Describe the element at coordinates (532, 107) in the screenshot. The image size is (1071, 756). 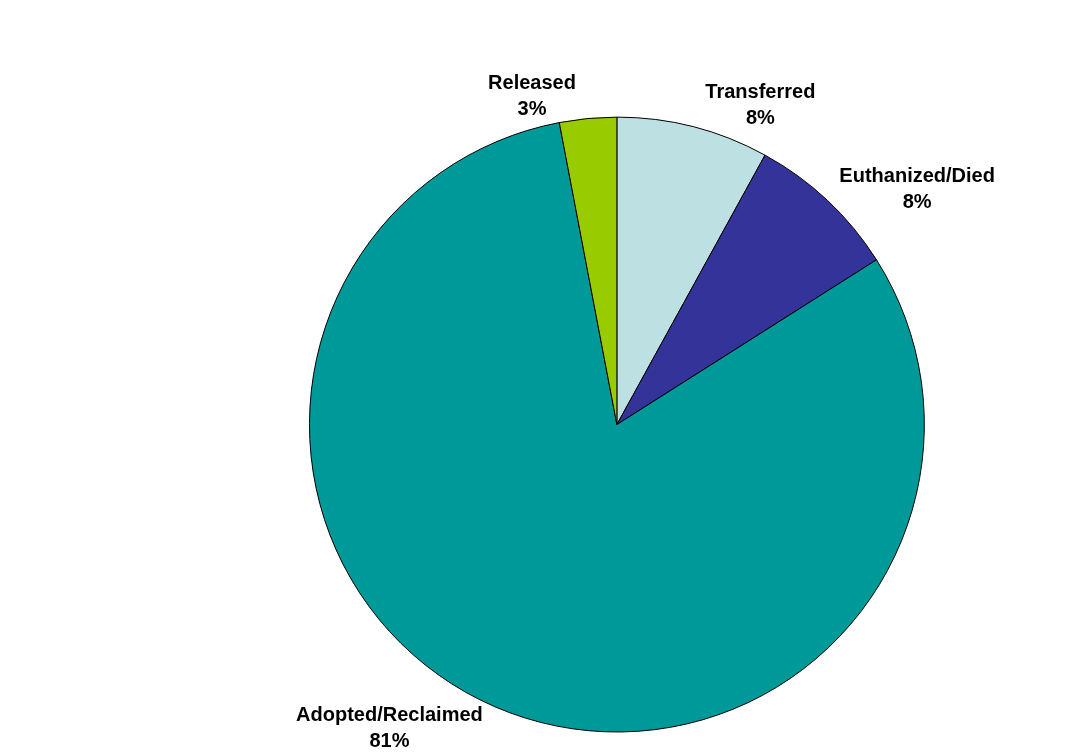
I see `data-label: 3%` at that location.